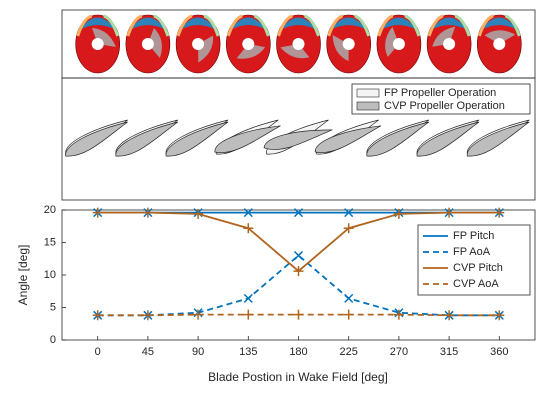 This screenshot has width=550, height=394. I want to click on x-tick-label: 360, so click(499, 352).